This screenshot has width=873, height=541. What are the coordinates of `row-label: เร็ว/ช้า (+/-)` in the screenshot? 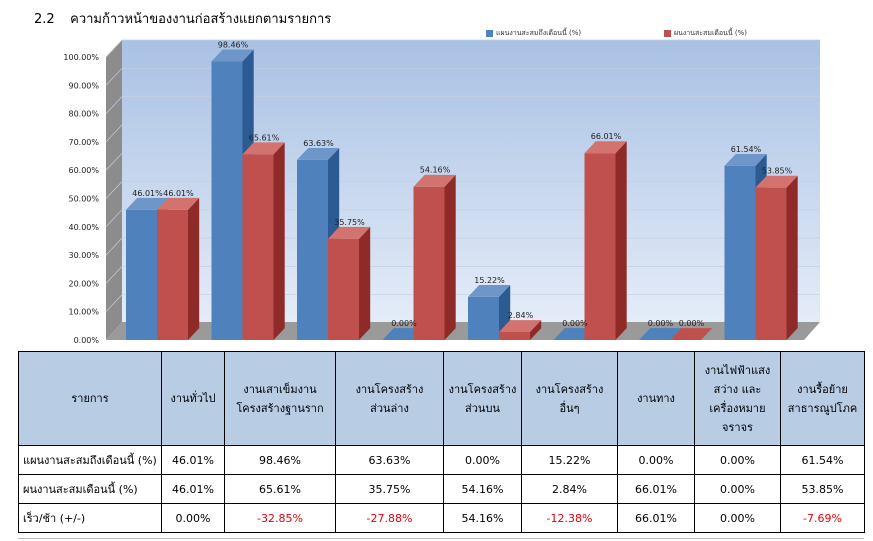 It's located at (90, 518).